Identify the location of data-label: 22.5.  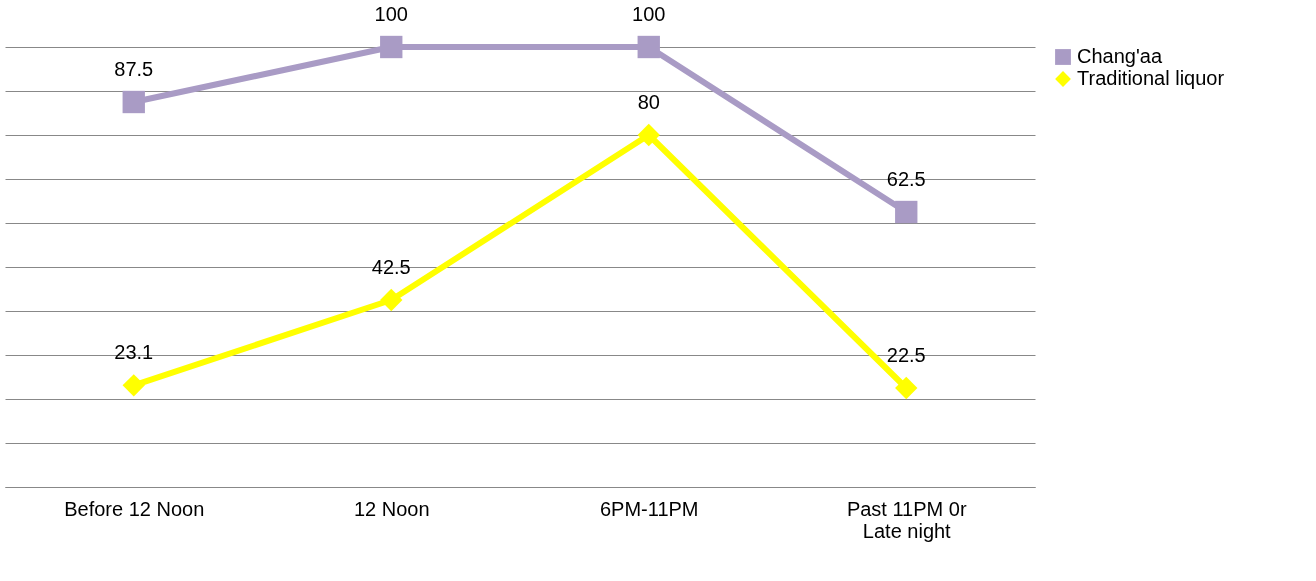
(906, 355).